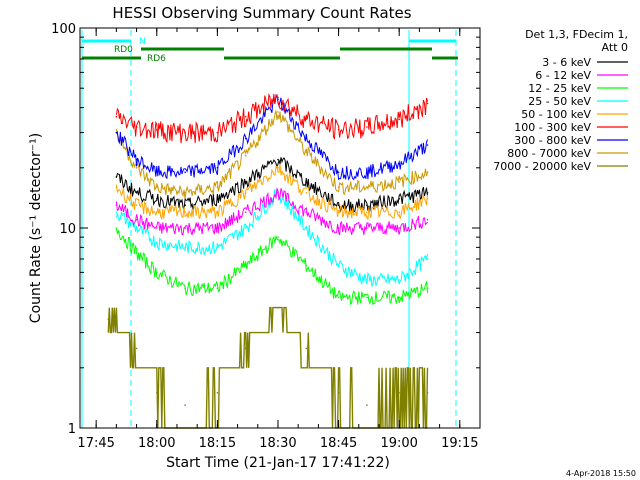  What do you see at coordinates (576, 34) in the screenshot?
I see `legend-title-line: Det 1,3, FDecim 1,` at bounding box center [576, 34].